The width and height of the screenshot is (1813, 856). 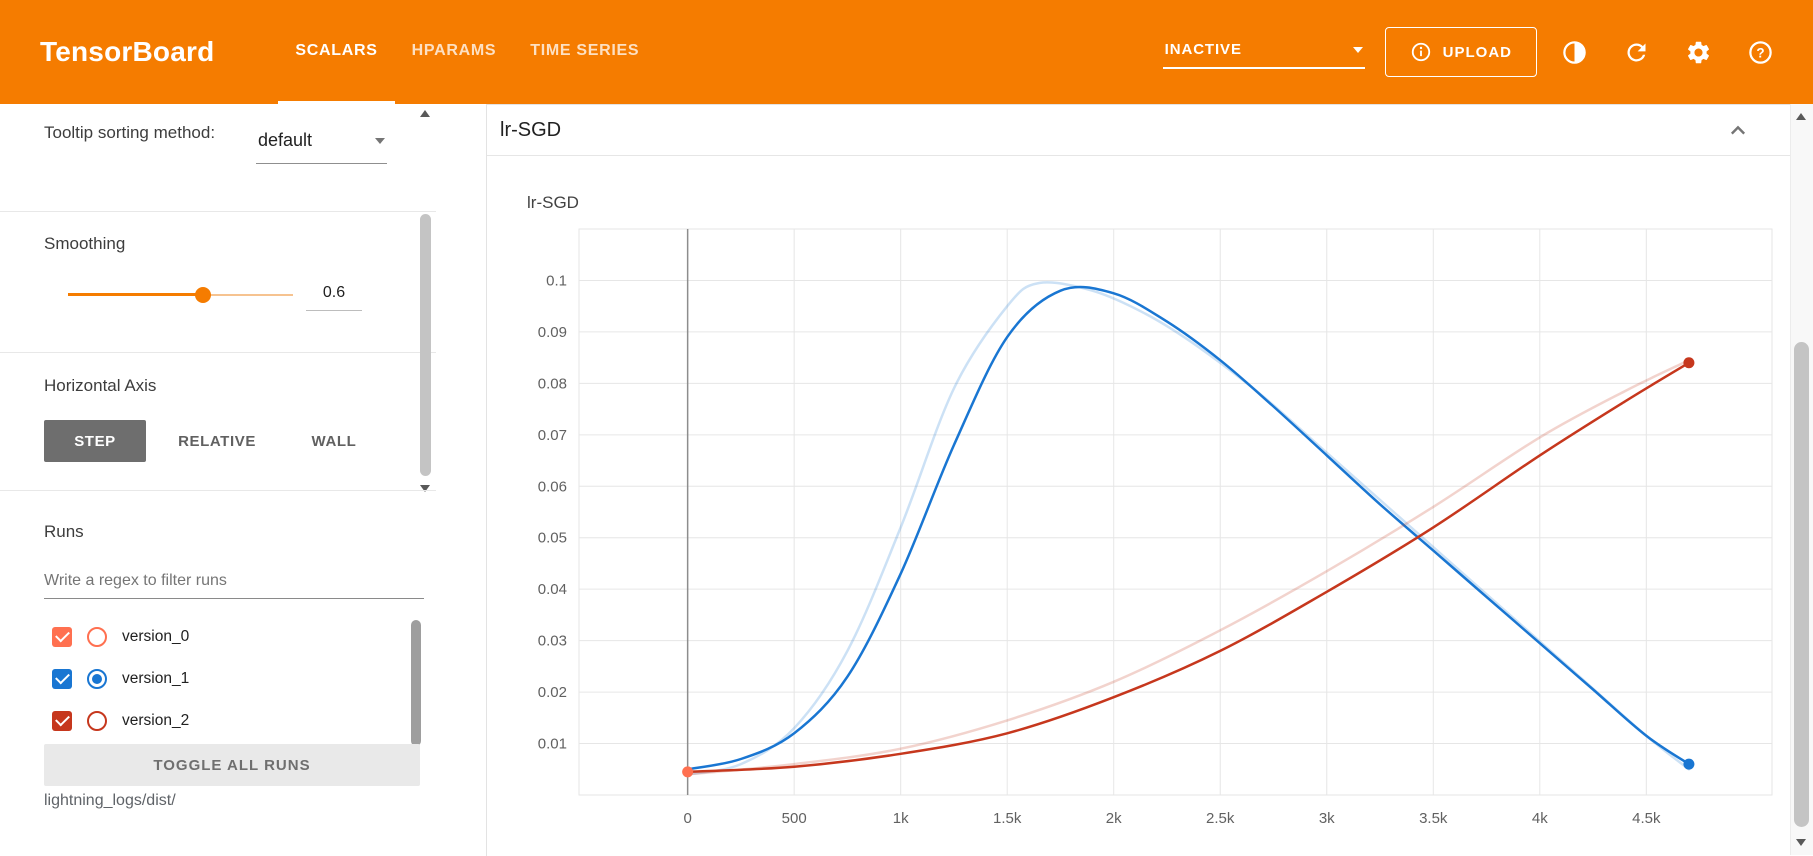 I want to click on run-row-version-2: version_2, so click(x=222, y=721).